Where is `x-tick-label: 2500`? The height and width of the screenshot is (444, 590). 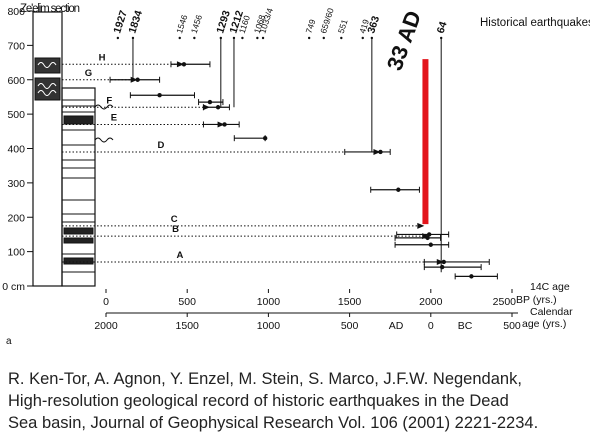
x-tick-label: 2500 is located at coordinates (505, 302).